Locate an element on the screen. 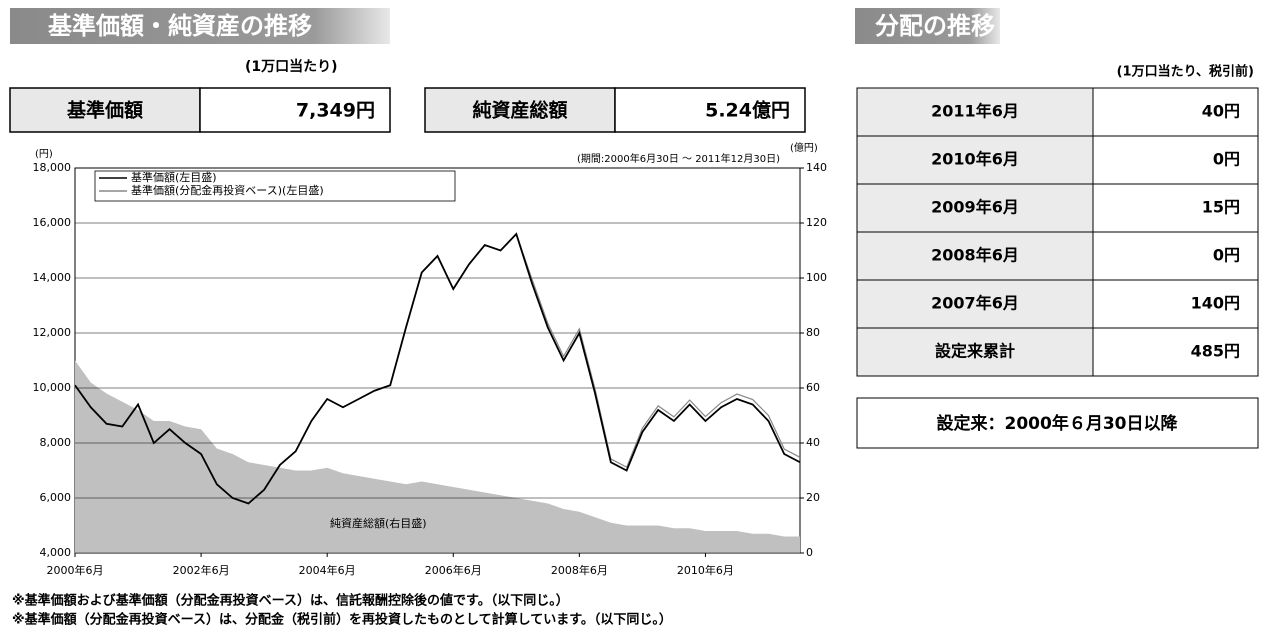 This screenshot has height=634, width=1262. value: 5.24億円 is located at coordinates (747, 110).